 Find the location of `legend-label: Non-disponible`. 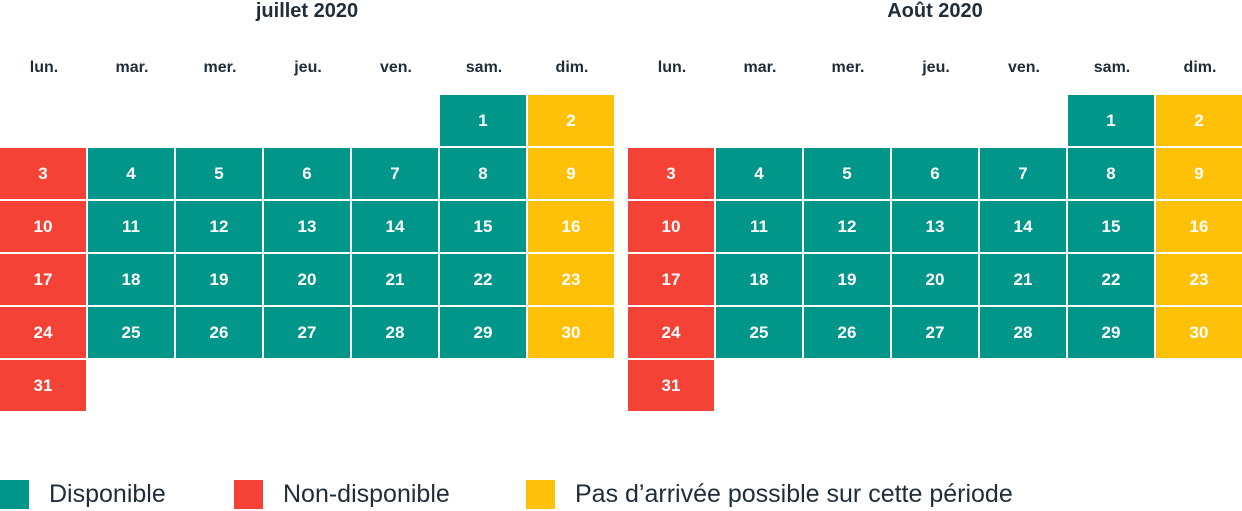

legend-label: Non-disponible is located at coordinates (366, 494).